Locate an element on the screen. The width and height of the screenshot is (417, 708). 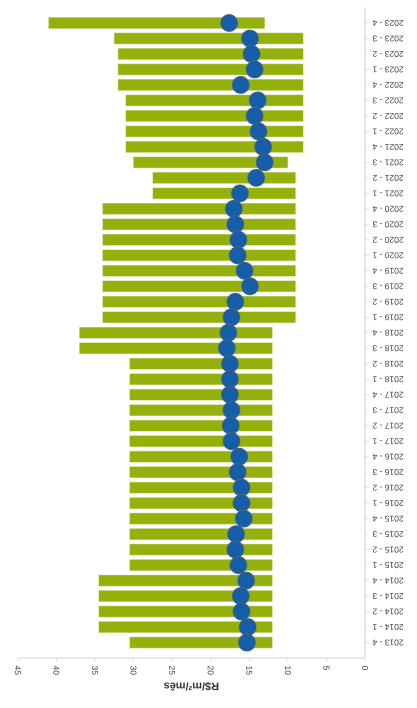
y-tick-label: 2014 - 4 is located at coordinates (388, 581).